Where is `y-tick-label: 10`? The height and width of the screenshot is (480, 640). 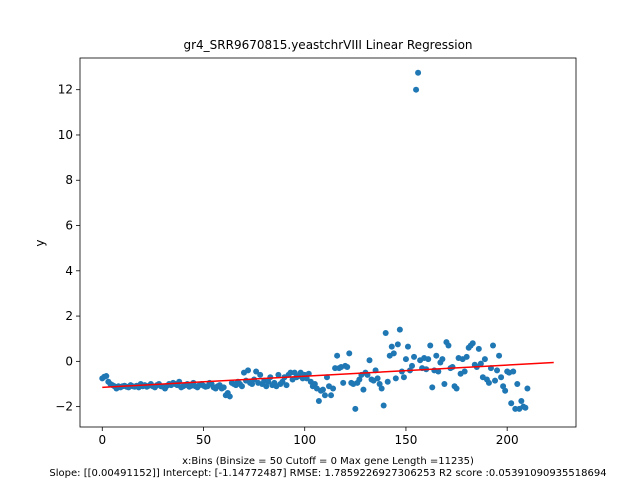
y-tick-label: 10 is located at coordinates (65, 135).